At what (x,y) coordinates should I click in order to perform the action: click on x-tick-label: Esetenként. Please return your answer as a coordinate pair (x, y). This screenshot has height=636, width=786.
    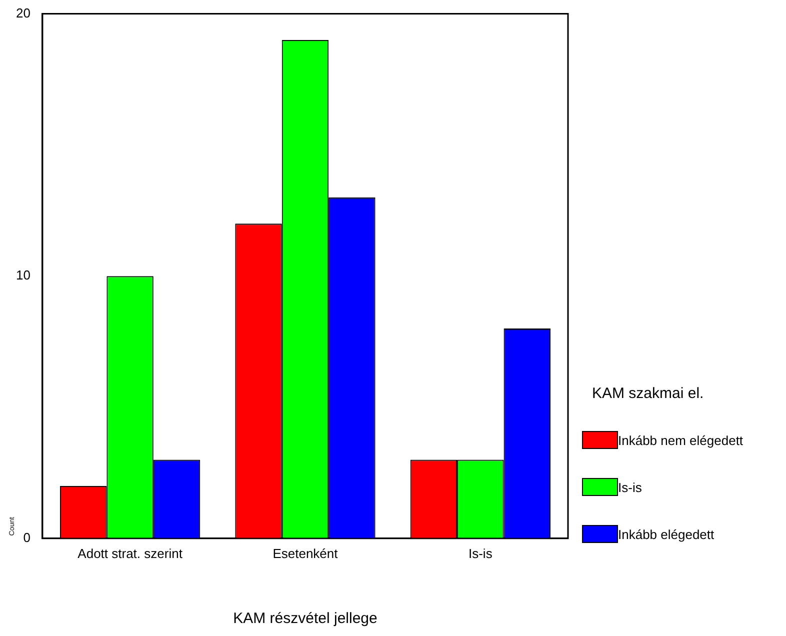
    Looking at the image, I should click on (305, 553).